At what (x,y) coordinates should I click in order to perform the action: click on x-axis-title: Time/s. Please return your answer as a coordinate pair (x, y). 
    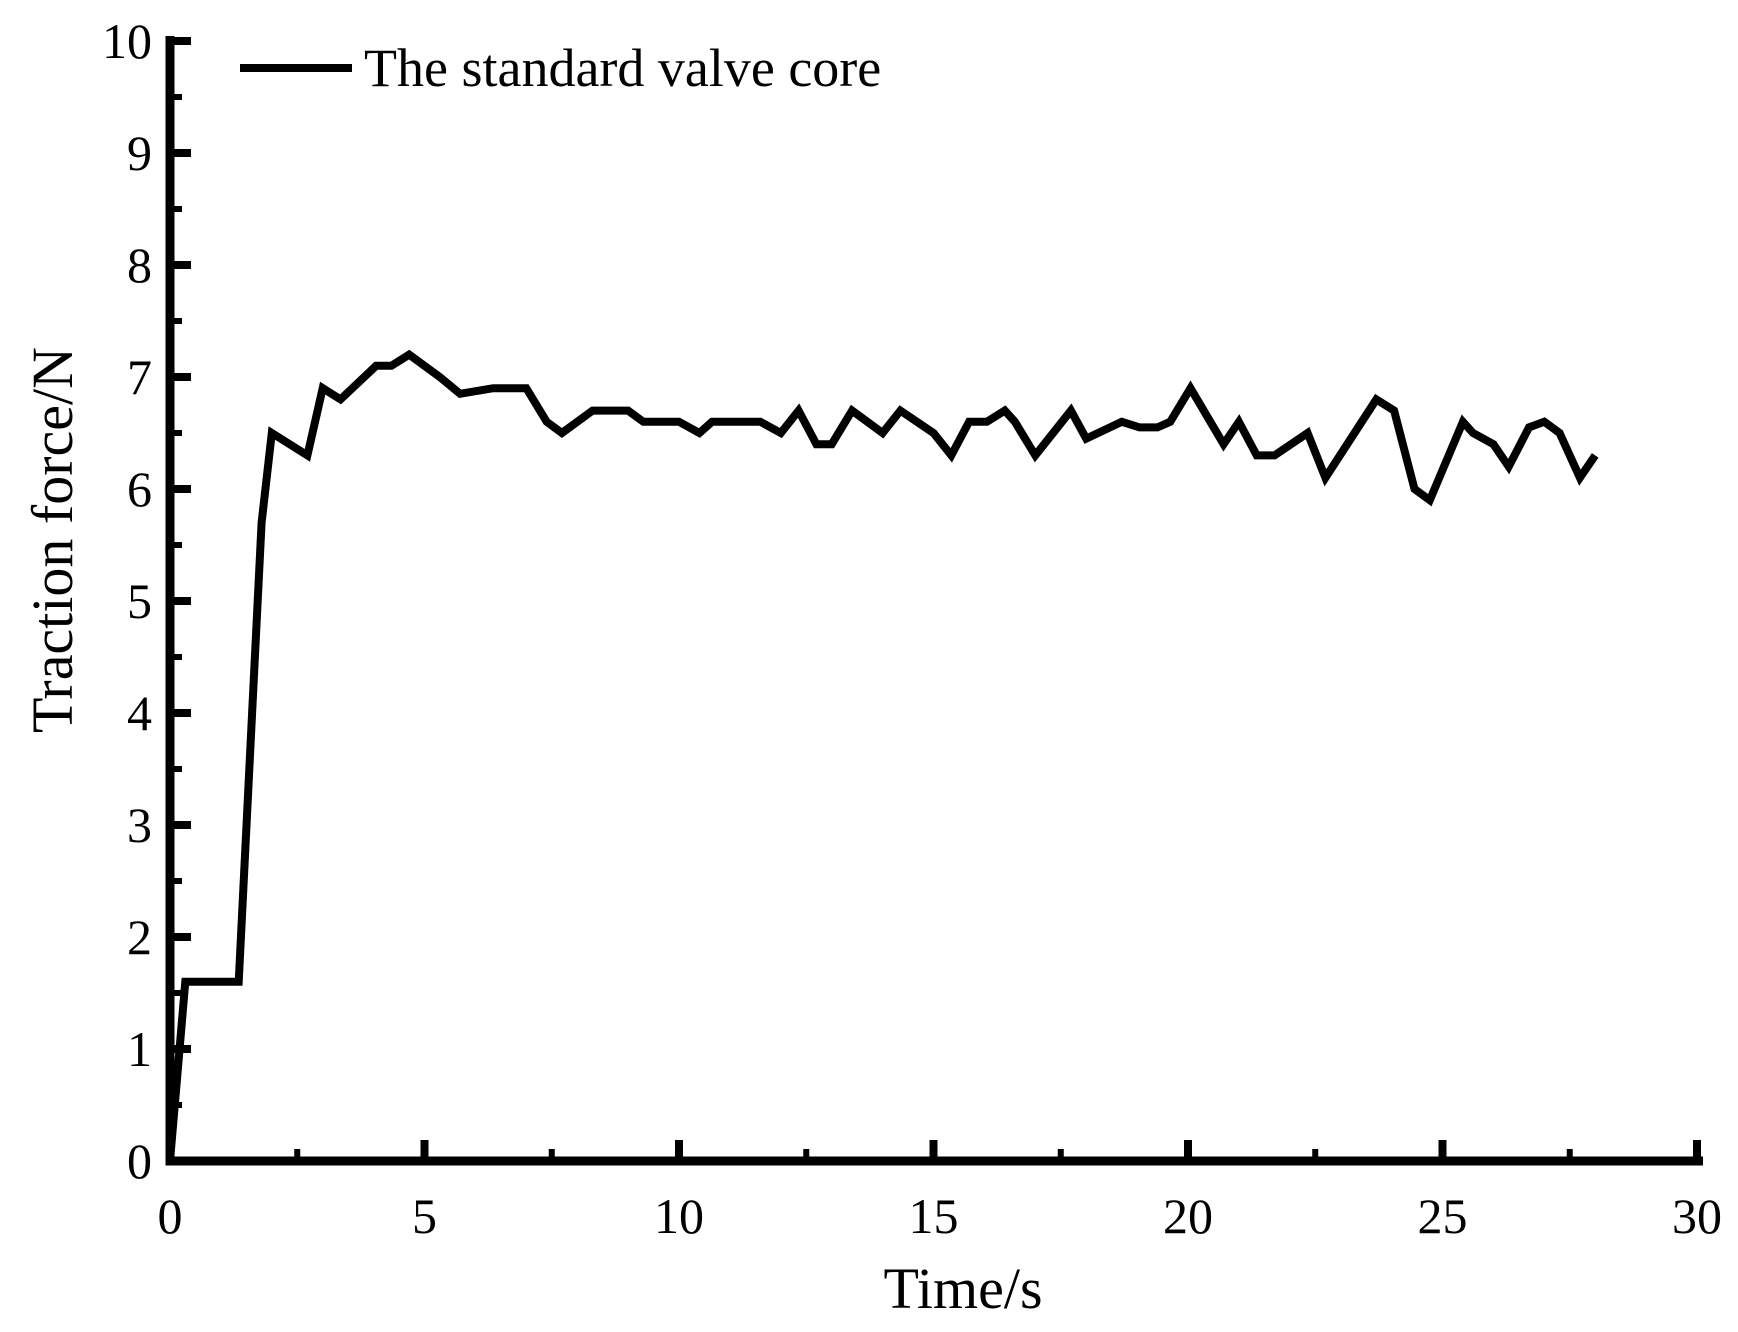
    Looking at the image, I should click on (962, 1288).